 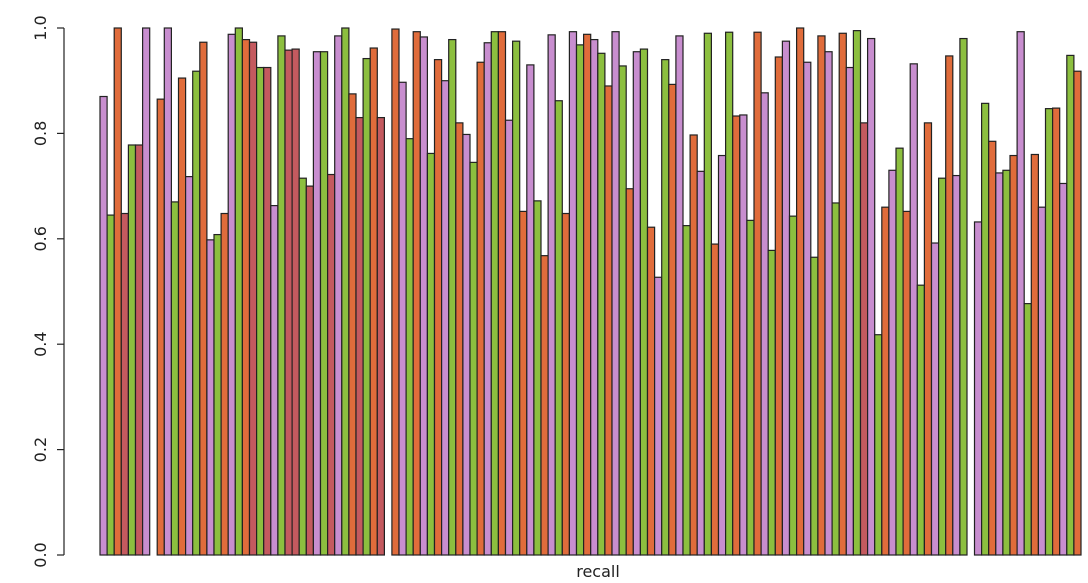 What do you see at coordinates (40, 133) in the screenshot?
I see `y-tick-label: 0.8` at bounding box center [40, 133].